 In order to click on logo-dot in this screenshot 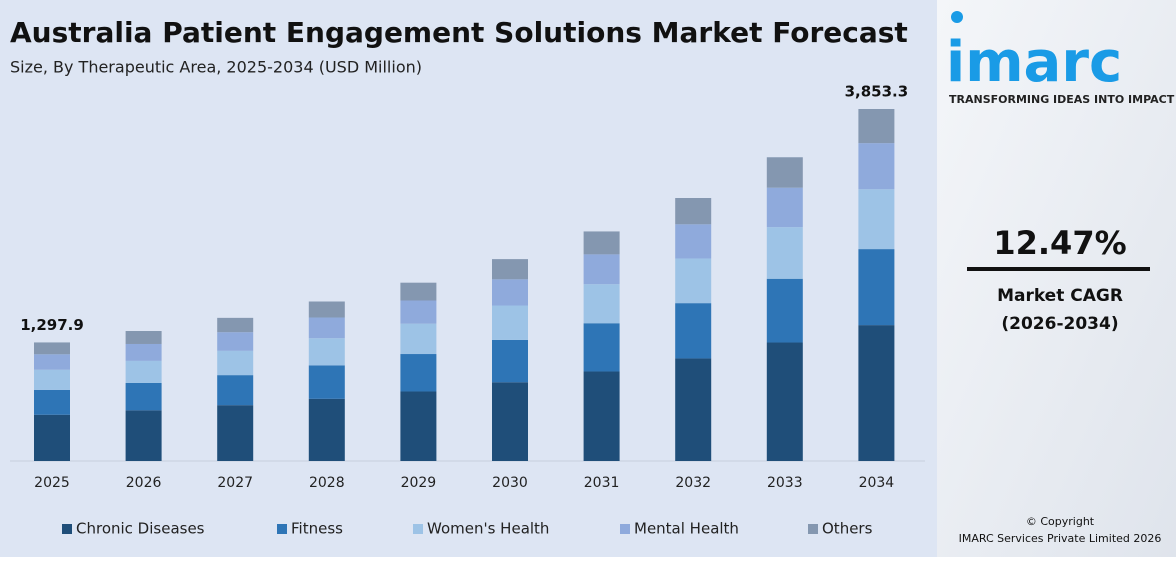, I will do `click(957, 17)`.